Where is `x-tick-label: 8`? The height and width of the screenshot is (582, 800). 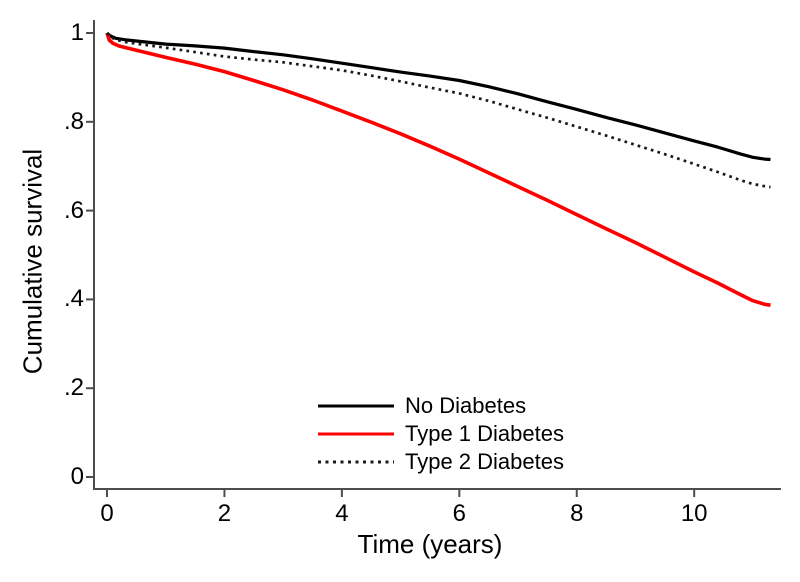
x-tick-label: 8 is located at coordinates (577, 513).